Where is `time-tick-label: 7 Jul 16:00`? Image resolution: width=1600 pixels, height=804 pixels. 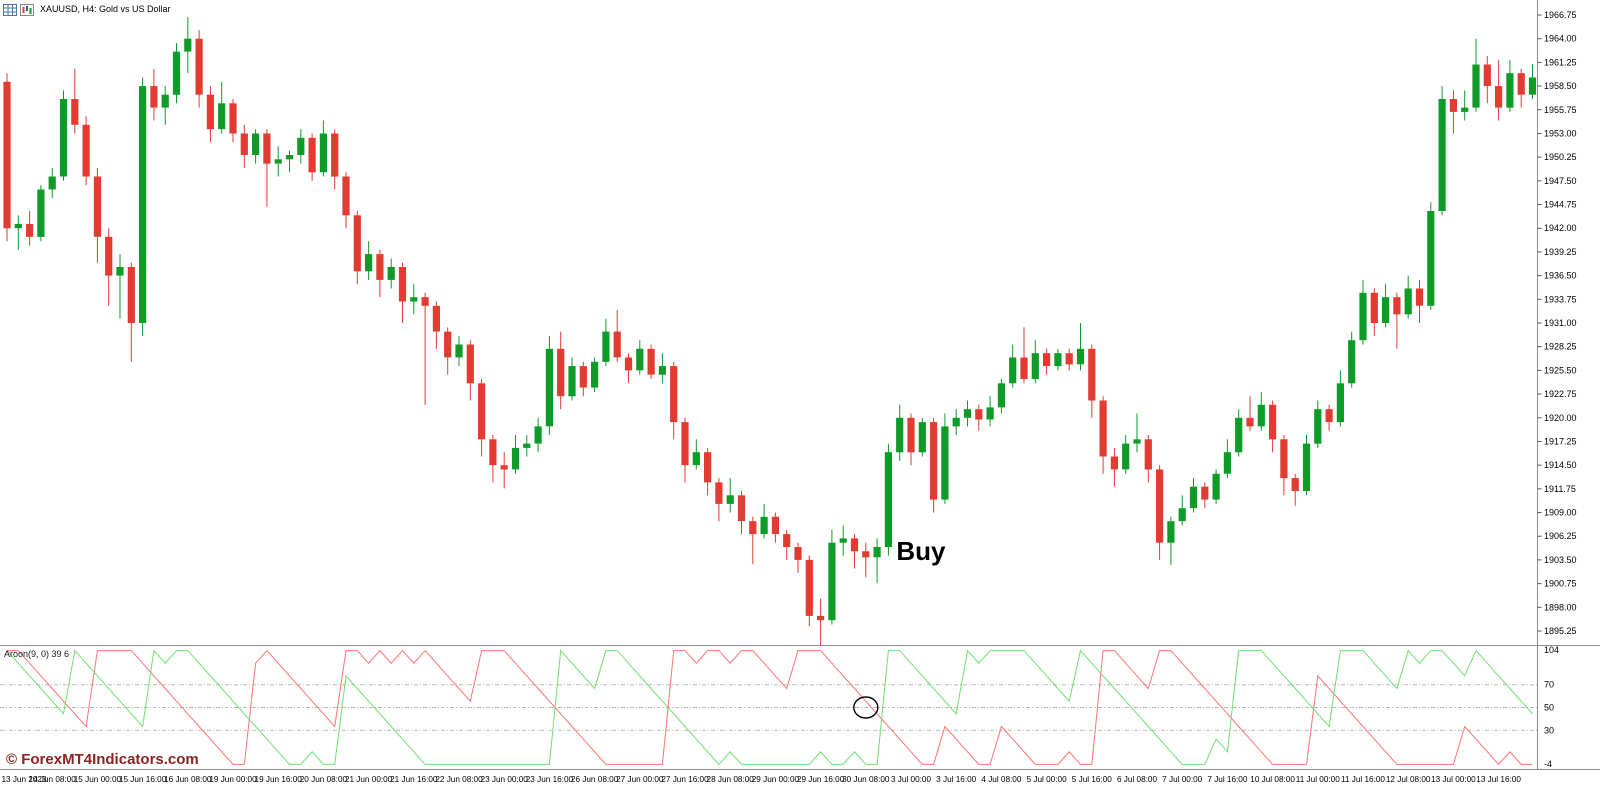 time-tick-label: 7 Jul 16:00 is located at coordinates (1227, 779).